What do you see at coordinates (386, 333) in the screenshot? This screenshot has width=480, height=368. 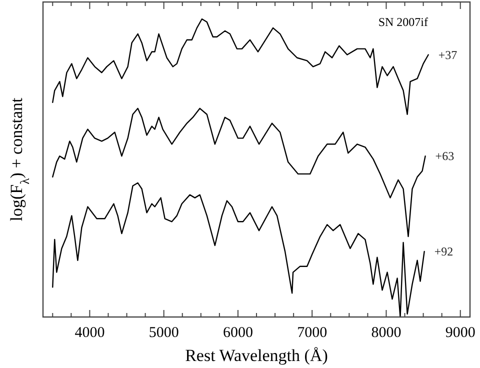 I see `x-tick-label: 8000` at bounding box center [386, 333].